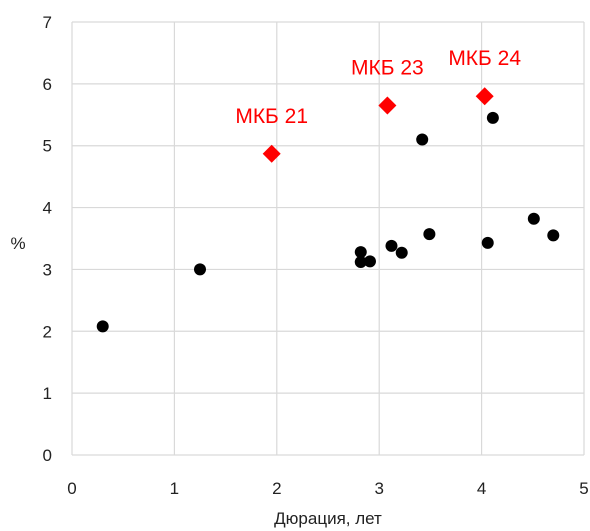  I want to click on x-tick-label: 5, so click(583, 488).